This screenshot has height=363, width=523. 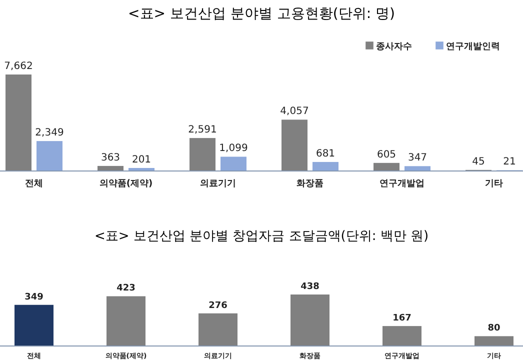 What do you see at coordinates (49, 133) in the screenshot?
I see `data-label: 2,349` at bounding box center [49, 133].